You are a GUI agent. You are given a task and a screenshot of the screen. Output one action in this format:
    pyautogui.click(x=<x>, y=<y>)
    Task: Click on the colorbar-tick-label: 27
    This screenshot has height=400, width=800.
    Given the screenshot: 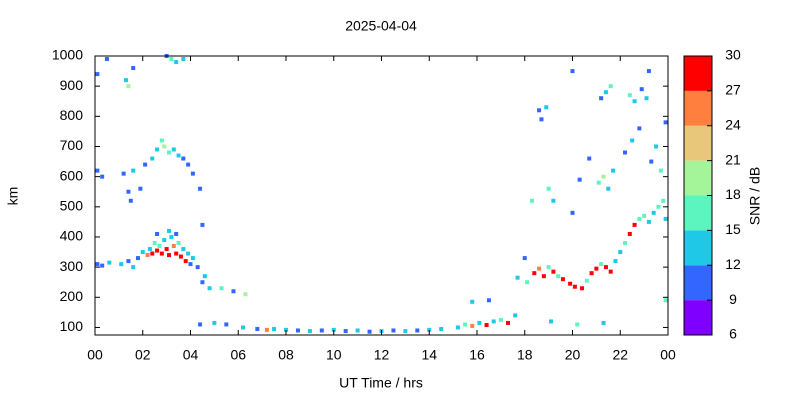 What is the action you would take?
    pyautogui.click(x=733, y=90)
    